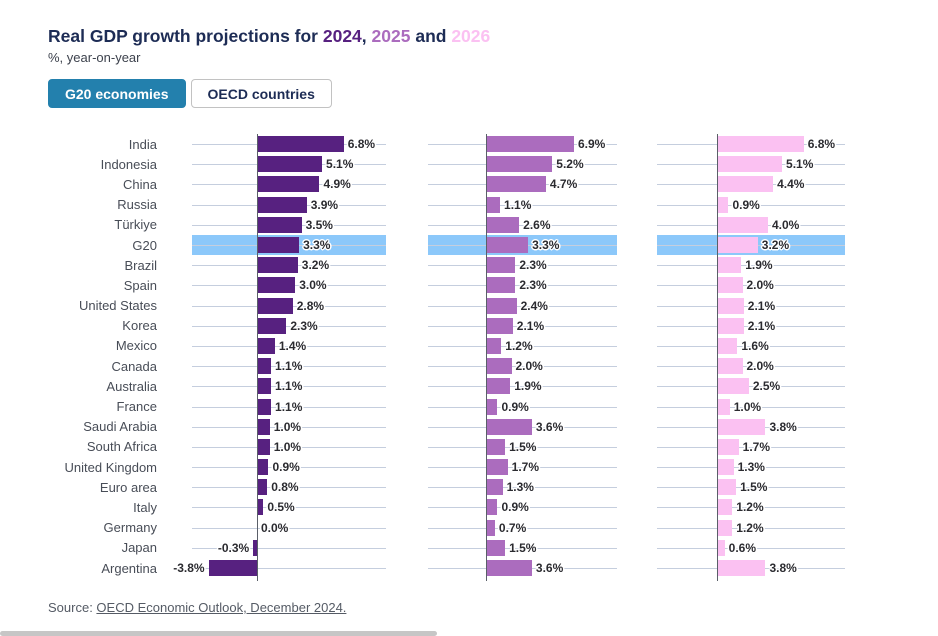 The image size is (938, 636). I want to click on chart-row: Germany 0.0% 0.7% 1.2%, so click(448, 528).